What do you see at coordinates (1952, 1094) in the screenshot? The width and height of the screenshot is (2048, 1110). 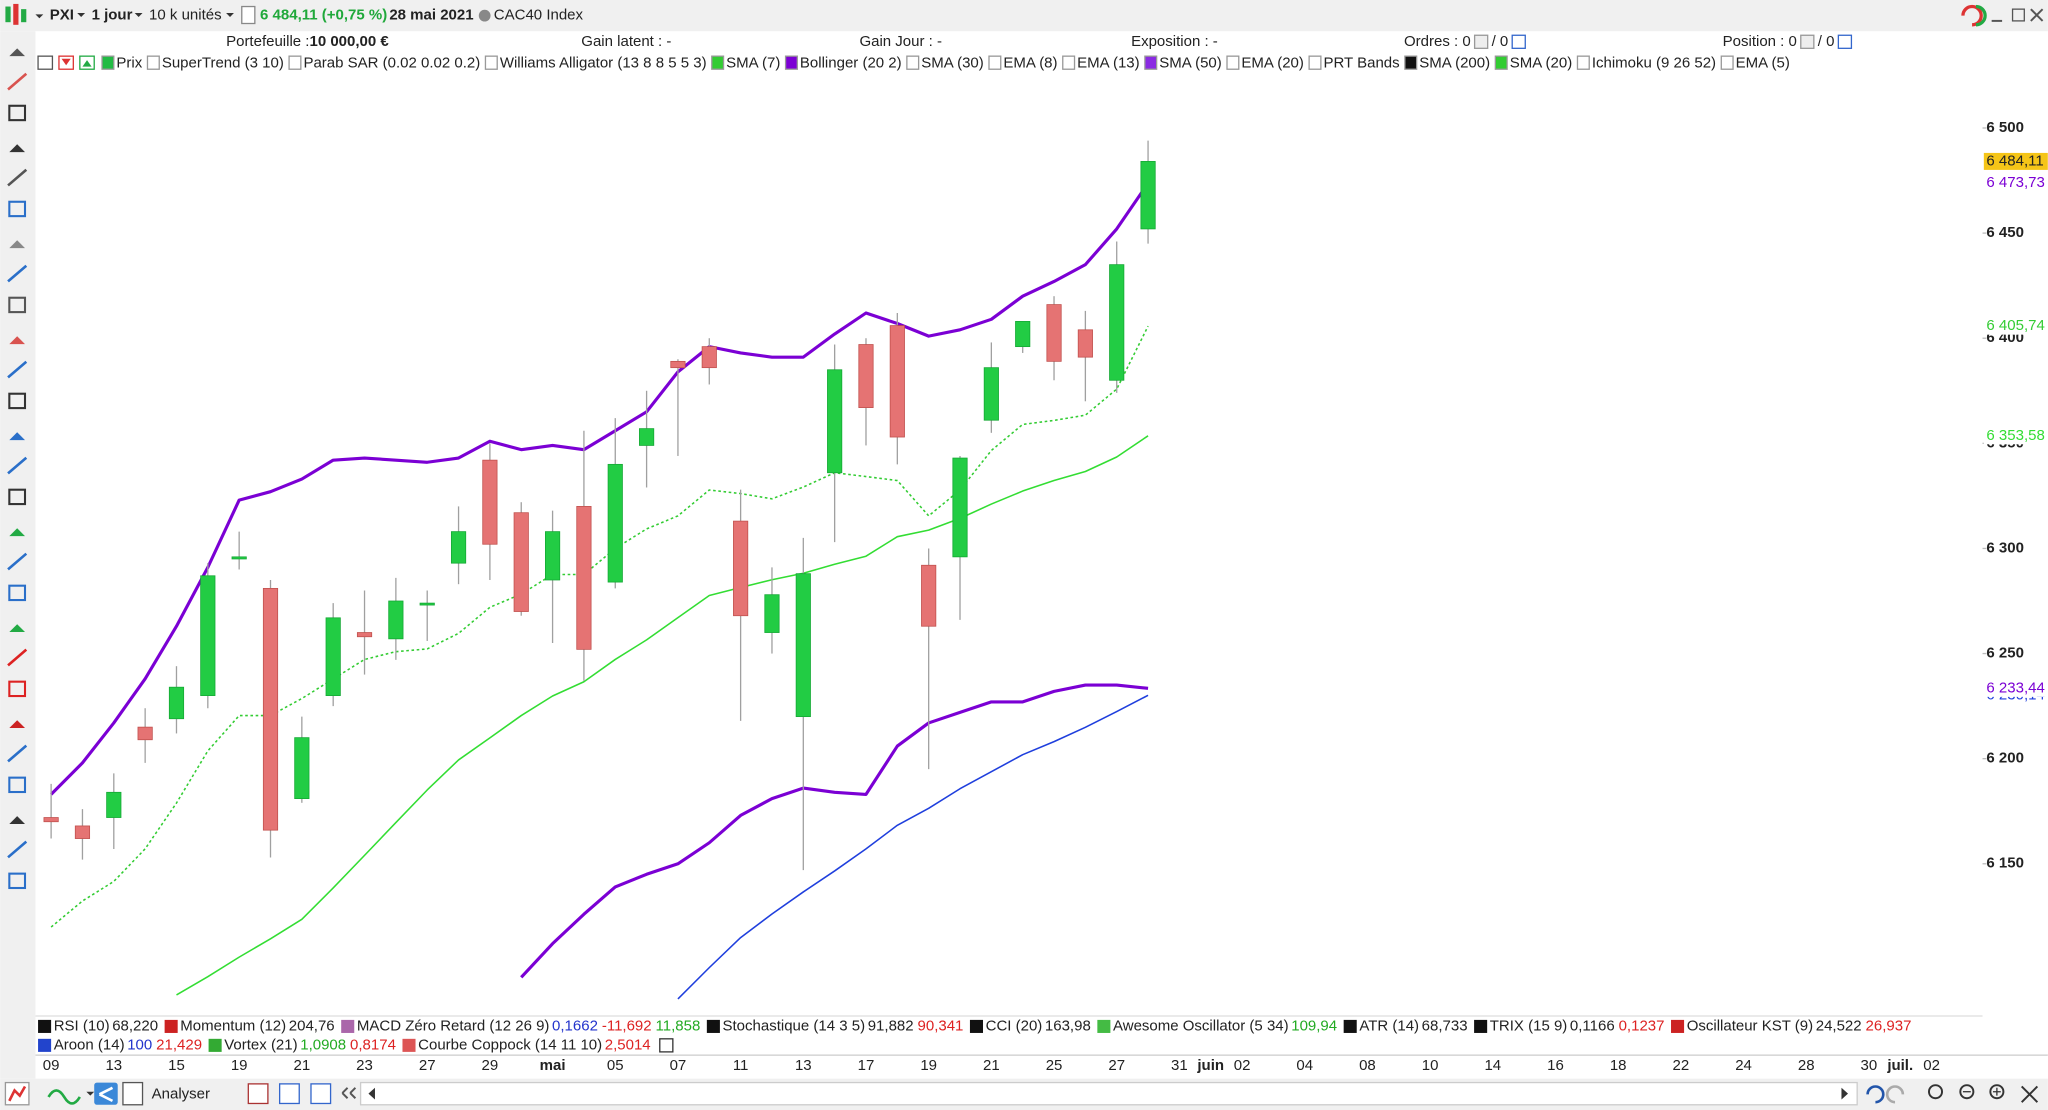 I see `zoom-controls` at bounding box center [1952, 1094].